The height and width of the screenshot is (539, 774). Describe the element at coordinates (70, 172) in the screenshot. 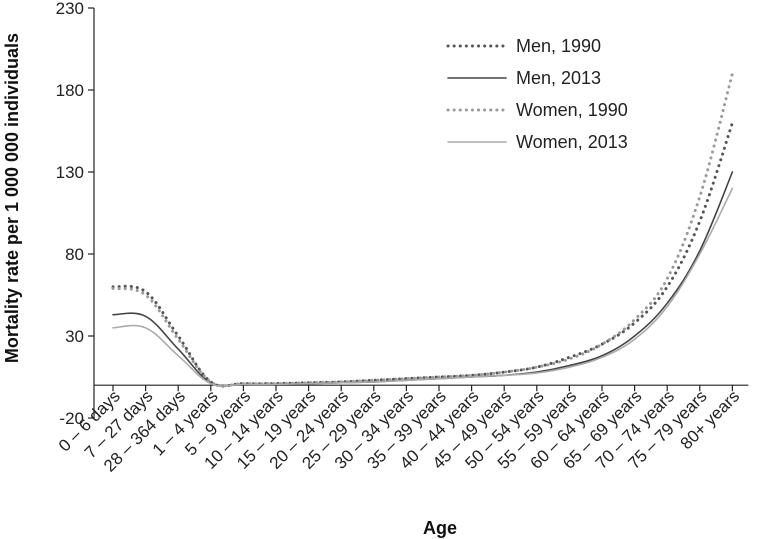

I see `y-tick-label: 130` at that location.